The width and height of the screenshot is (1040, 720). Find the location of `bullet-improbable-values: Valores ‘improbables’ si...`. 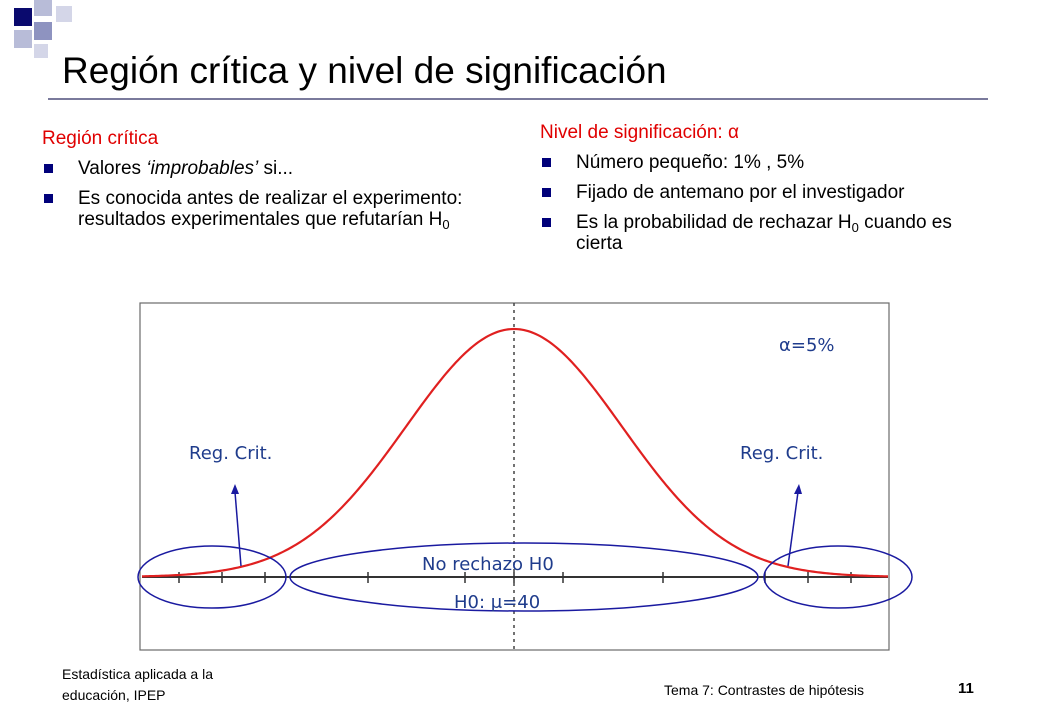

bullet-improbable-values: Valores ‘improbables’ si... is located at coordinates (262, 168).